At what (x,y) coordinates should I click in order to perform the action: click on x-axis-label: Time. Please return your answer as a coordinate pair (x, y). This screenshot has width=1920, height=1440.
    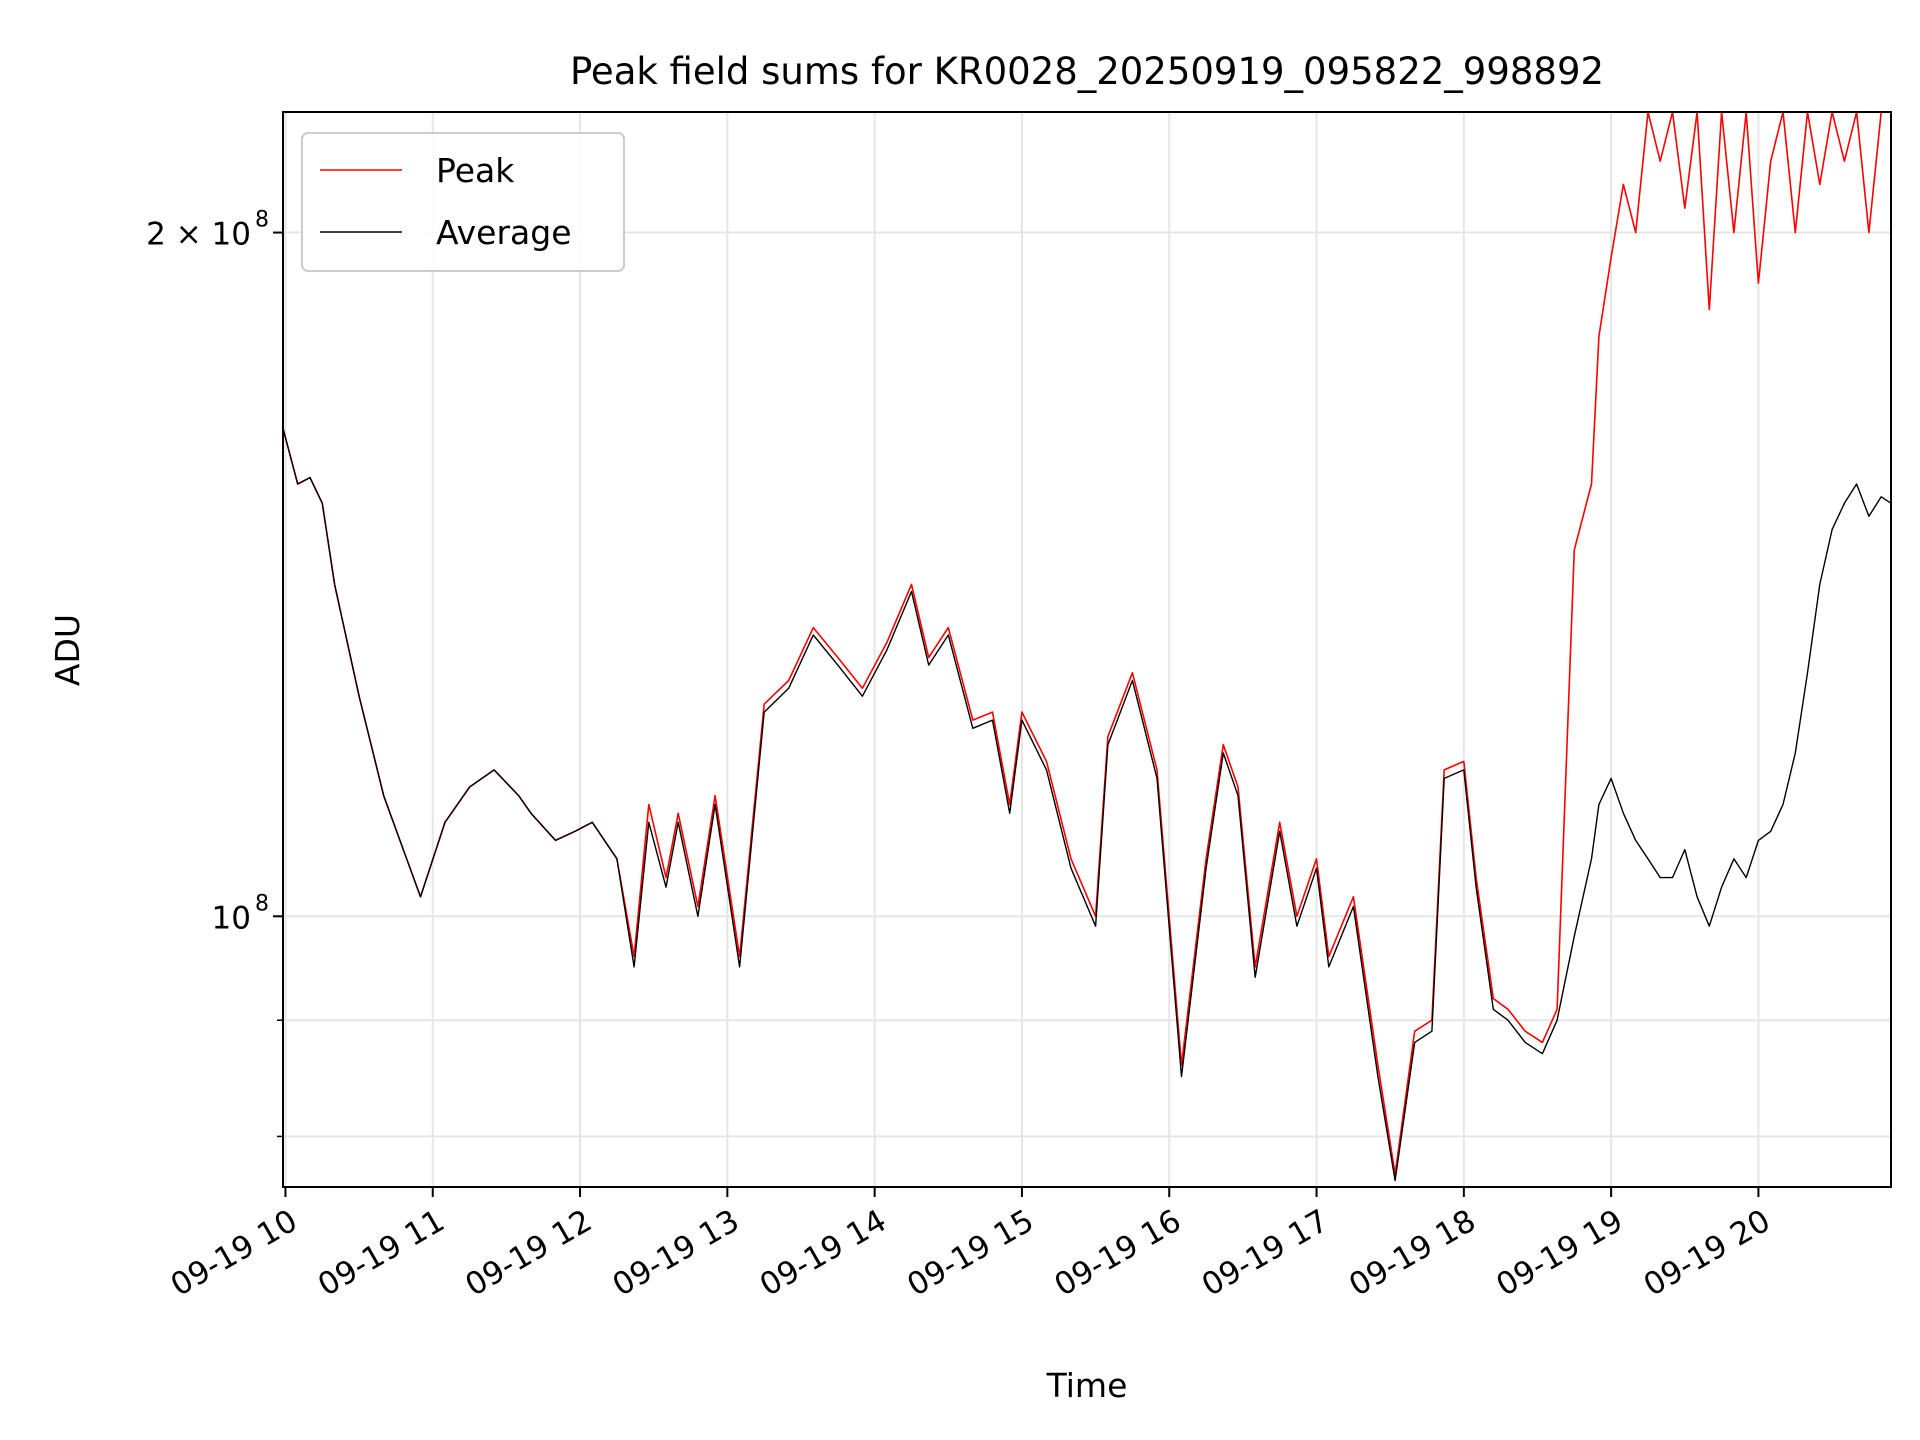
    Looking at the image, I should click on (1087, 1385).